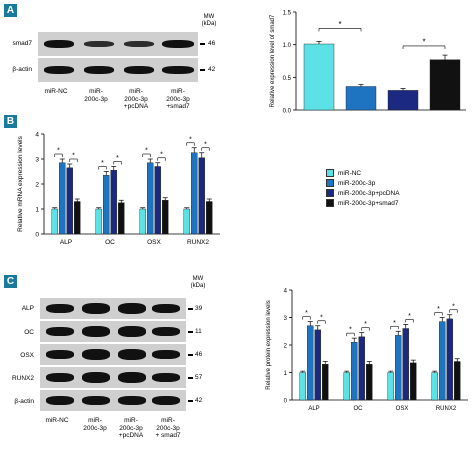 Image resolution: width=474 pixels, height=452 pixels. I want to click on legend-item: miR-NC, so click(363, 173).